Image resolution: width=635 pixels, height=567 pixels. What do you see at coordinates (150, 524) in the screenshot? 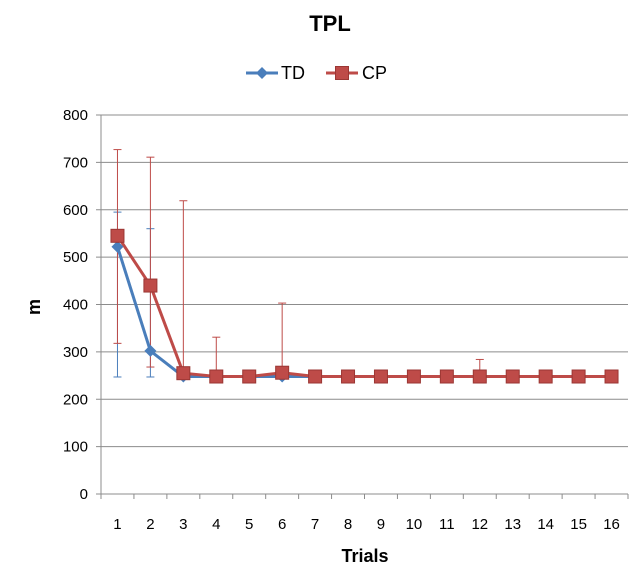
I see `x-tick-label: 2` at bounding box center [150, 524].